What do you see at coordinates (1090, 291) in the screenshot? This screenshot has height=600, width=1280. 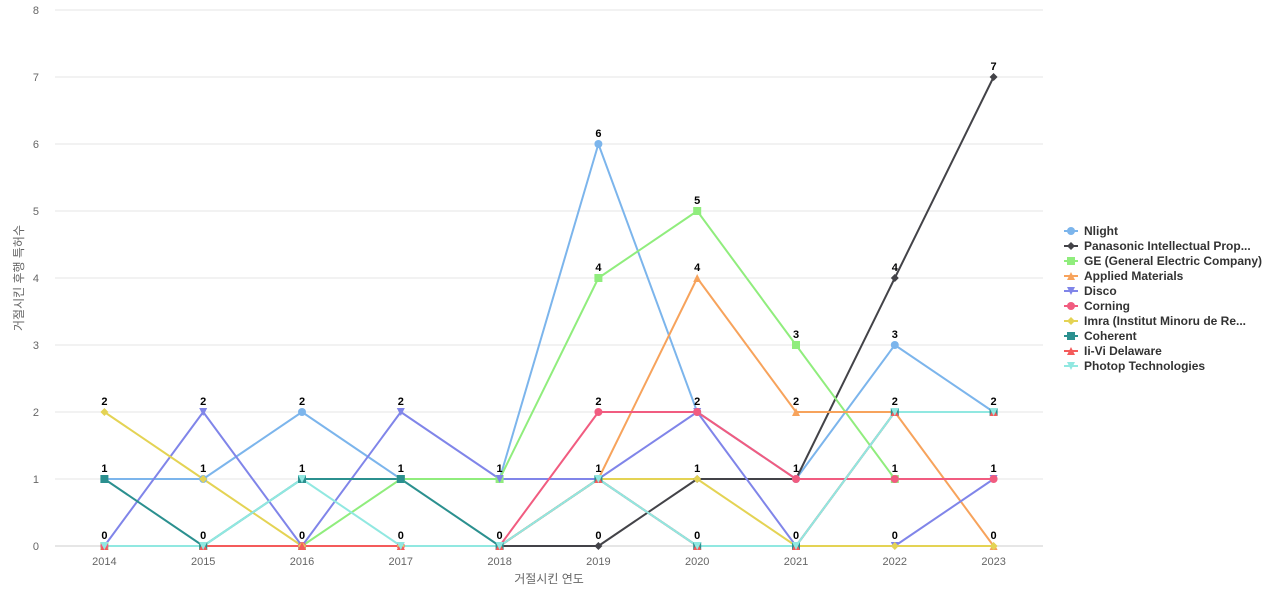 I see `legend-item: Disco` at bounding box center [1090, 291].